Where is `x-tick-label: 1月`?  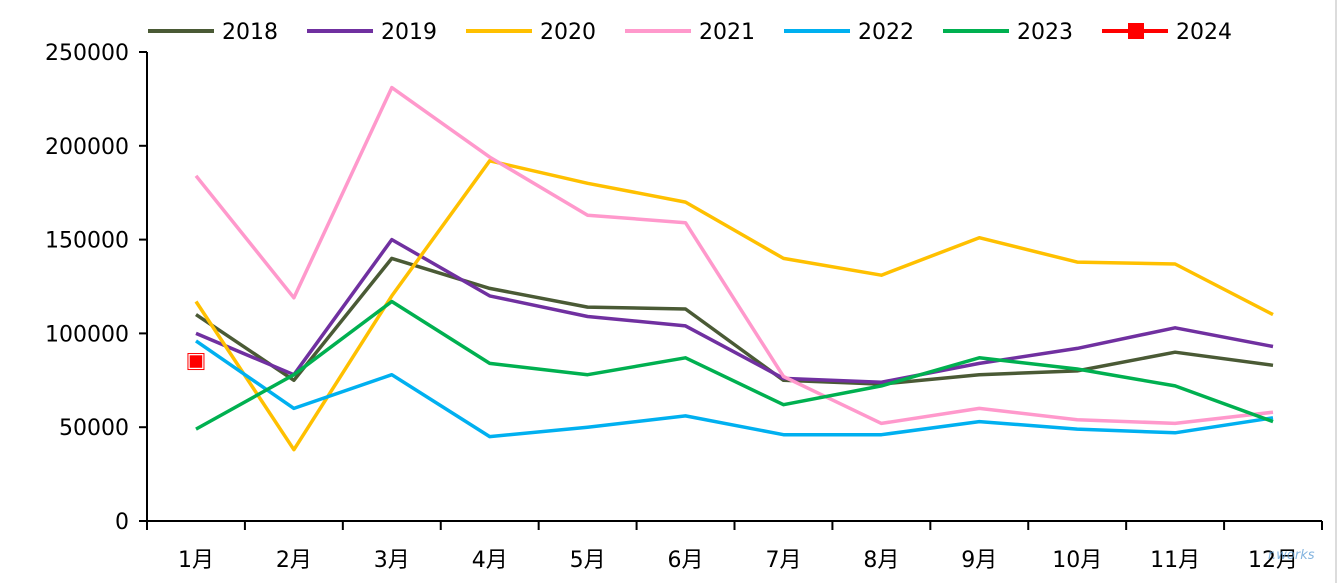
x-tick-label: 1月 is located at coordinates (196, 560).